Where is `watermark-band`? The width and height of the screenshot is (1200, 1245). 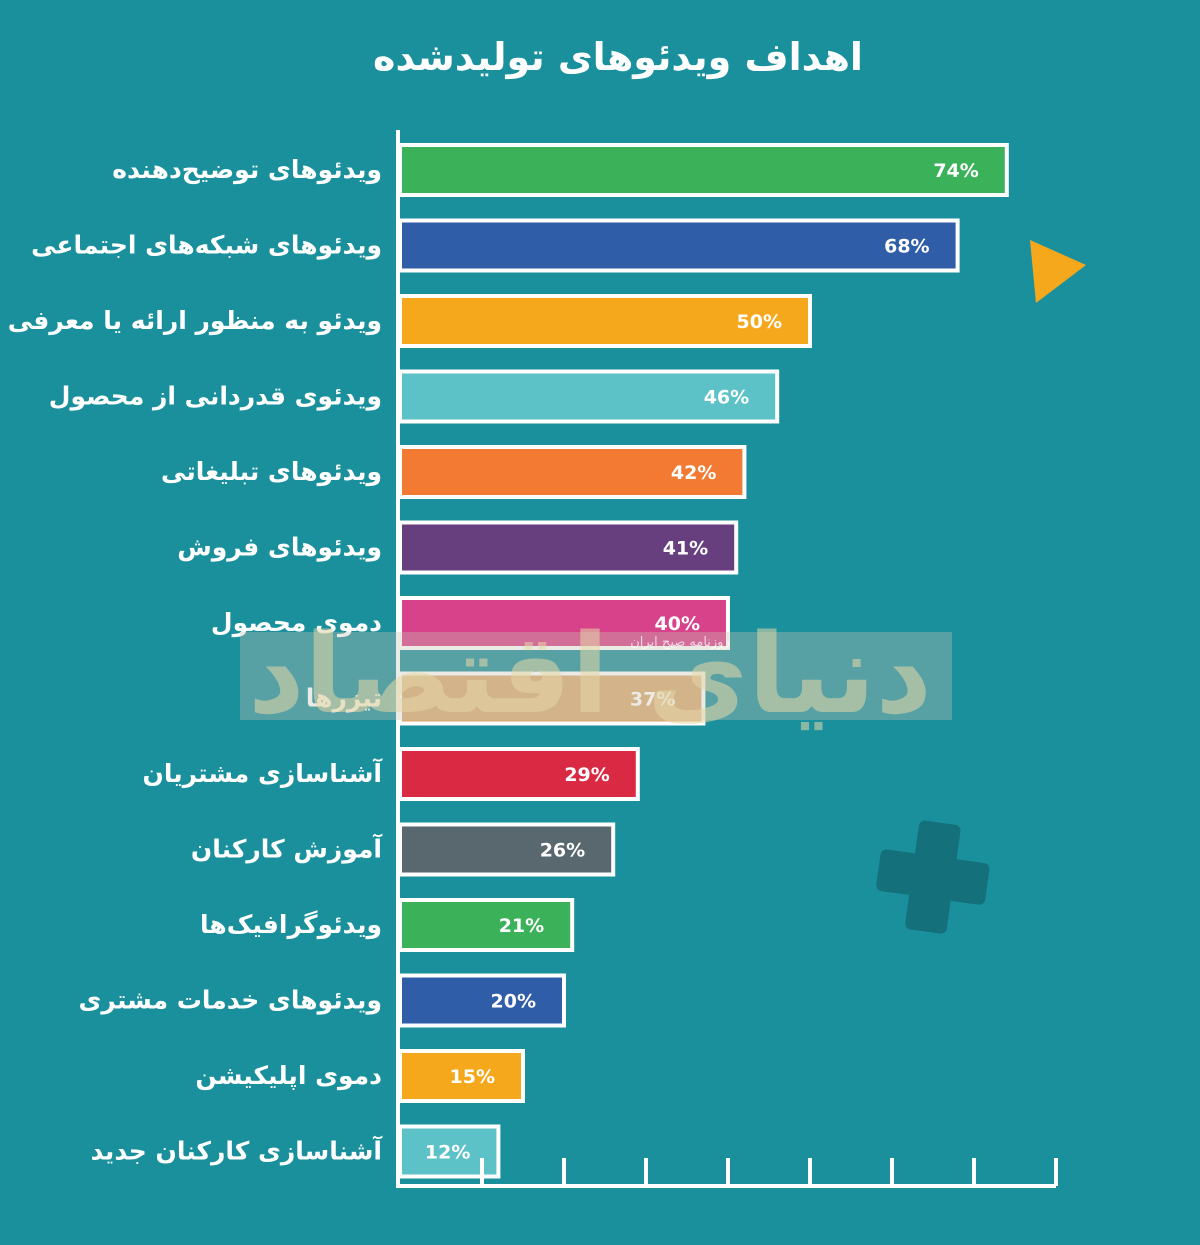
watermark-band is located at coordinates (596, 676).